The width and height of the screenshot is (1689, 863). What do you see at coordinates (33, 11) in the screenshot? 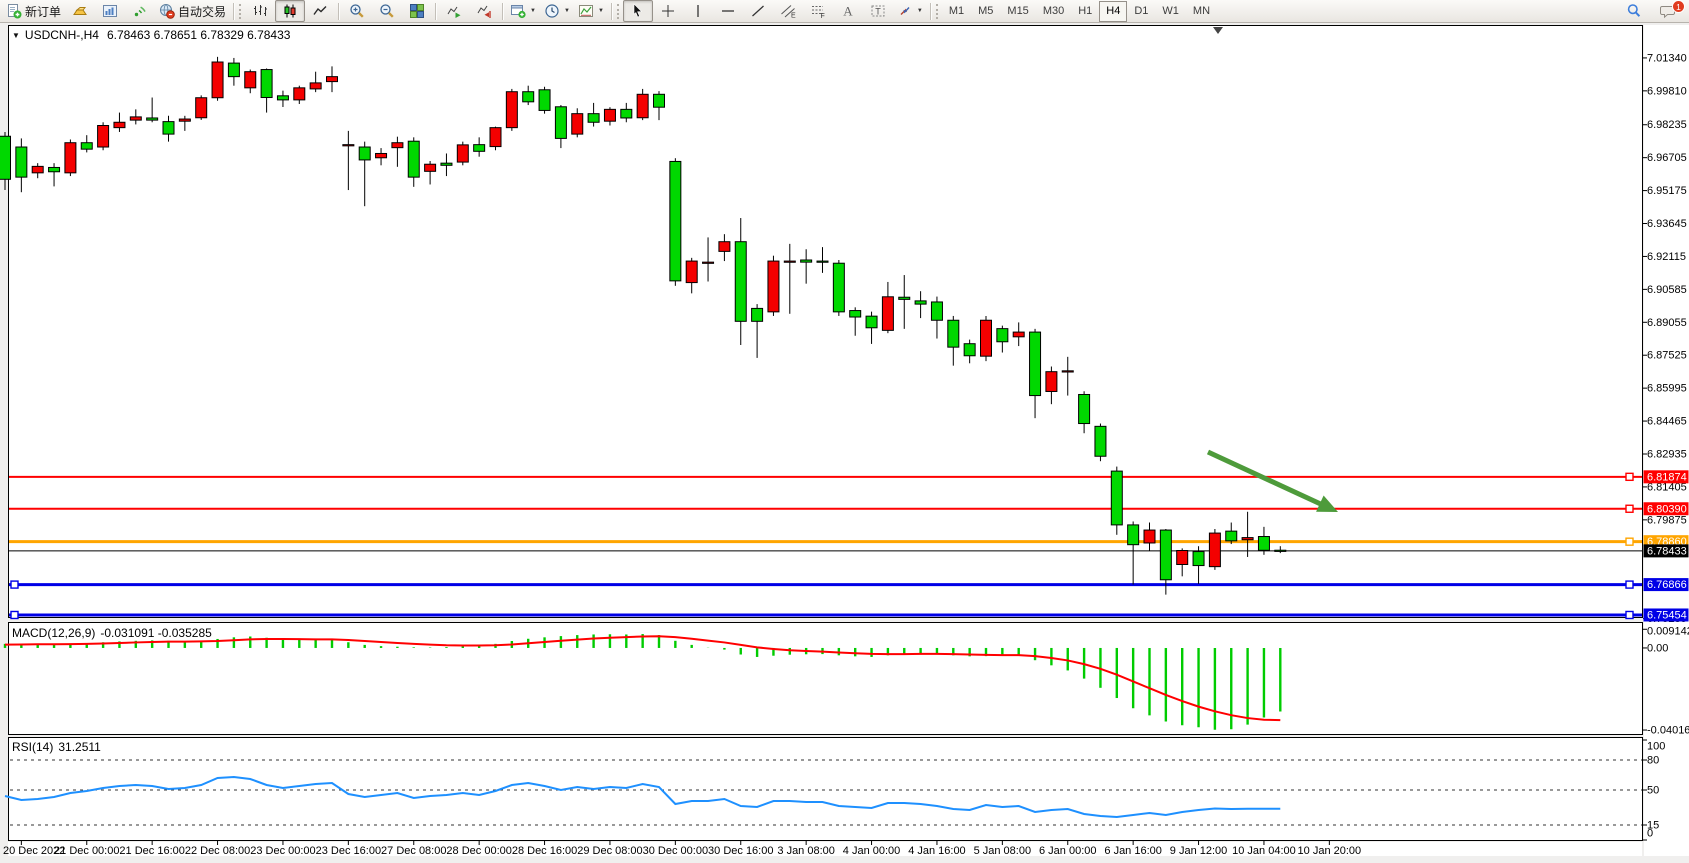
I see `new-order-button: 新订单` at bounding box center [33, 11].